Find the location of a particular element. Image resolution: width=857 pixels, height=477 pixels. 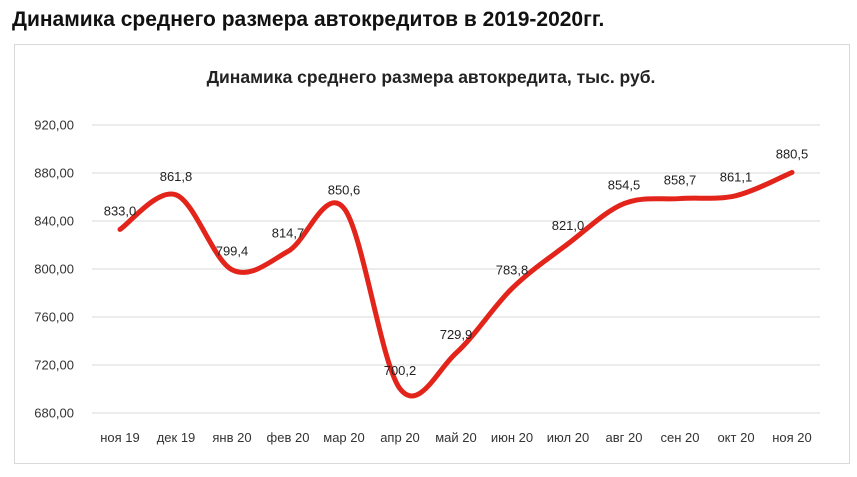

data-label: 854,5 is located at coordinates (624, 185).